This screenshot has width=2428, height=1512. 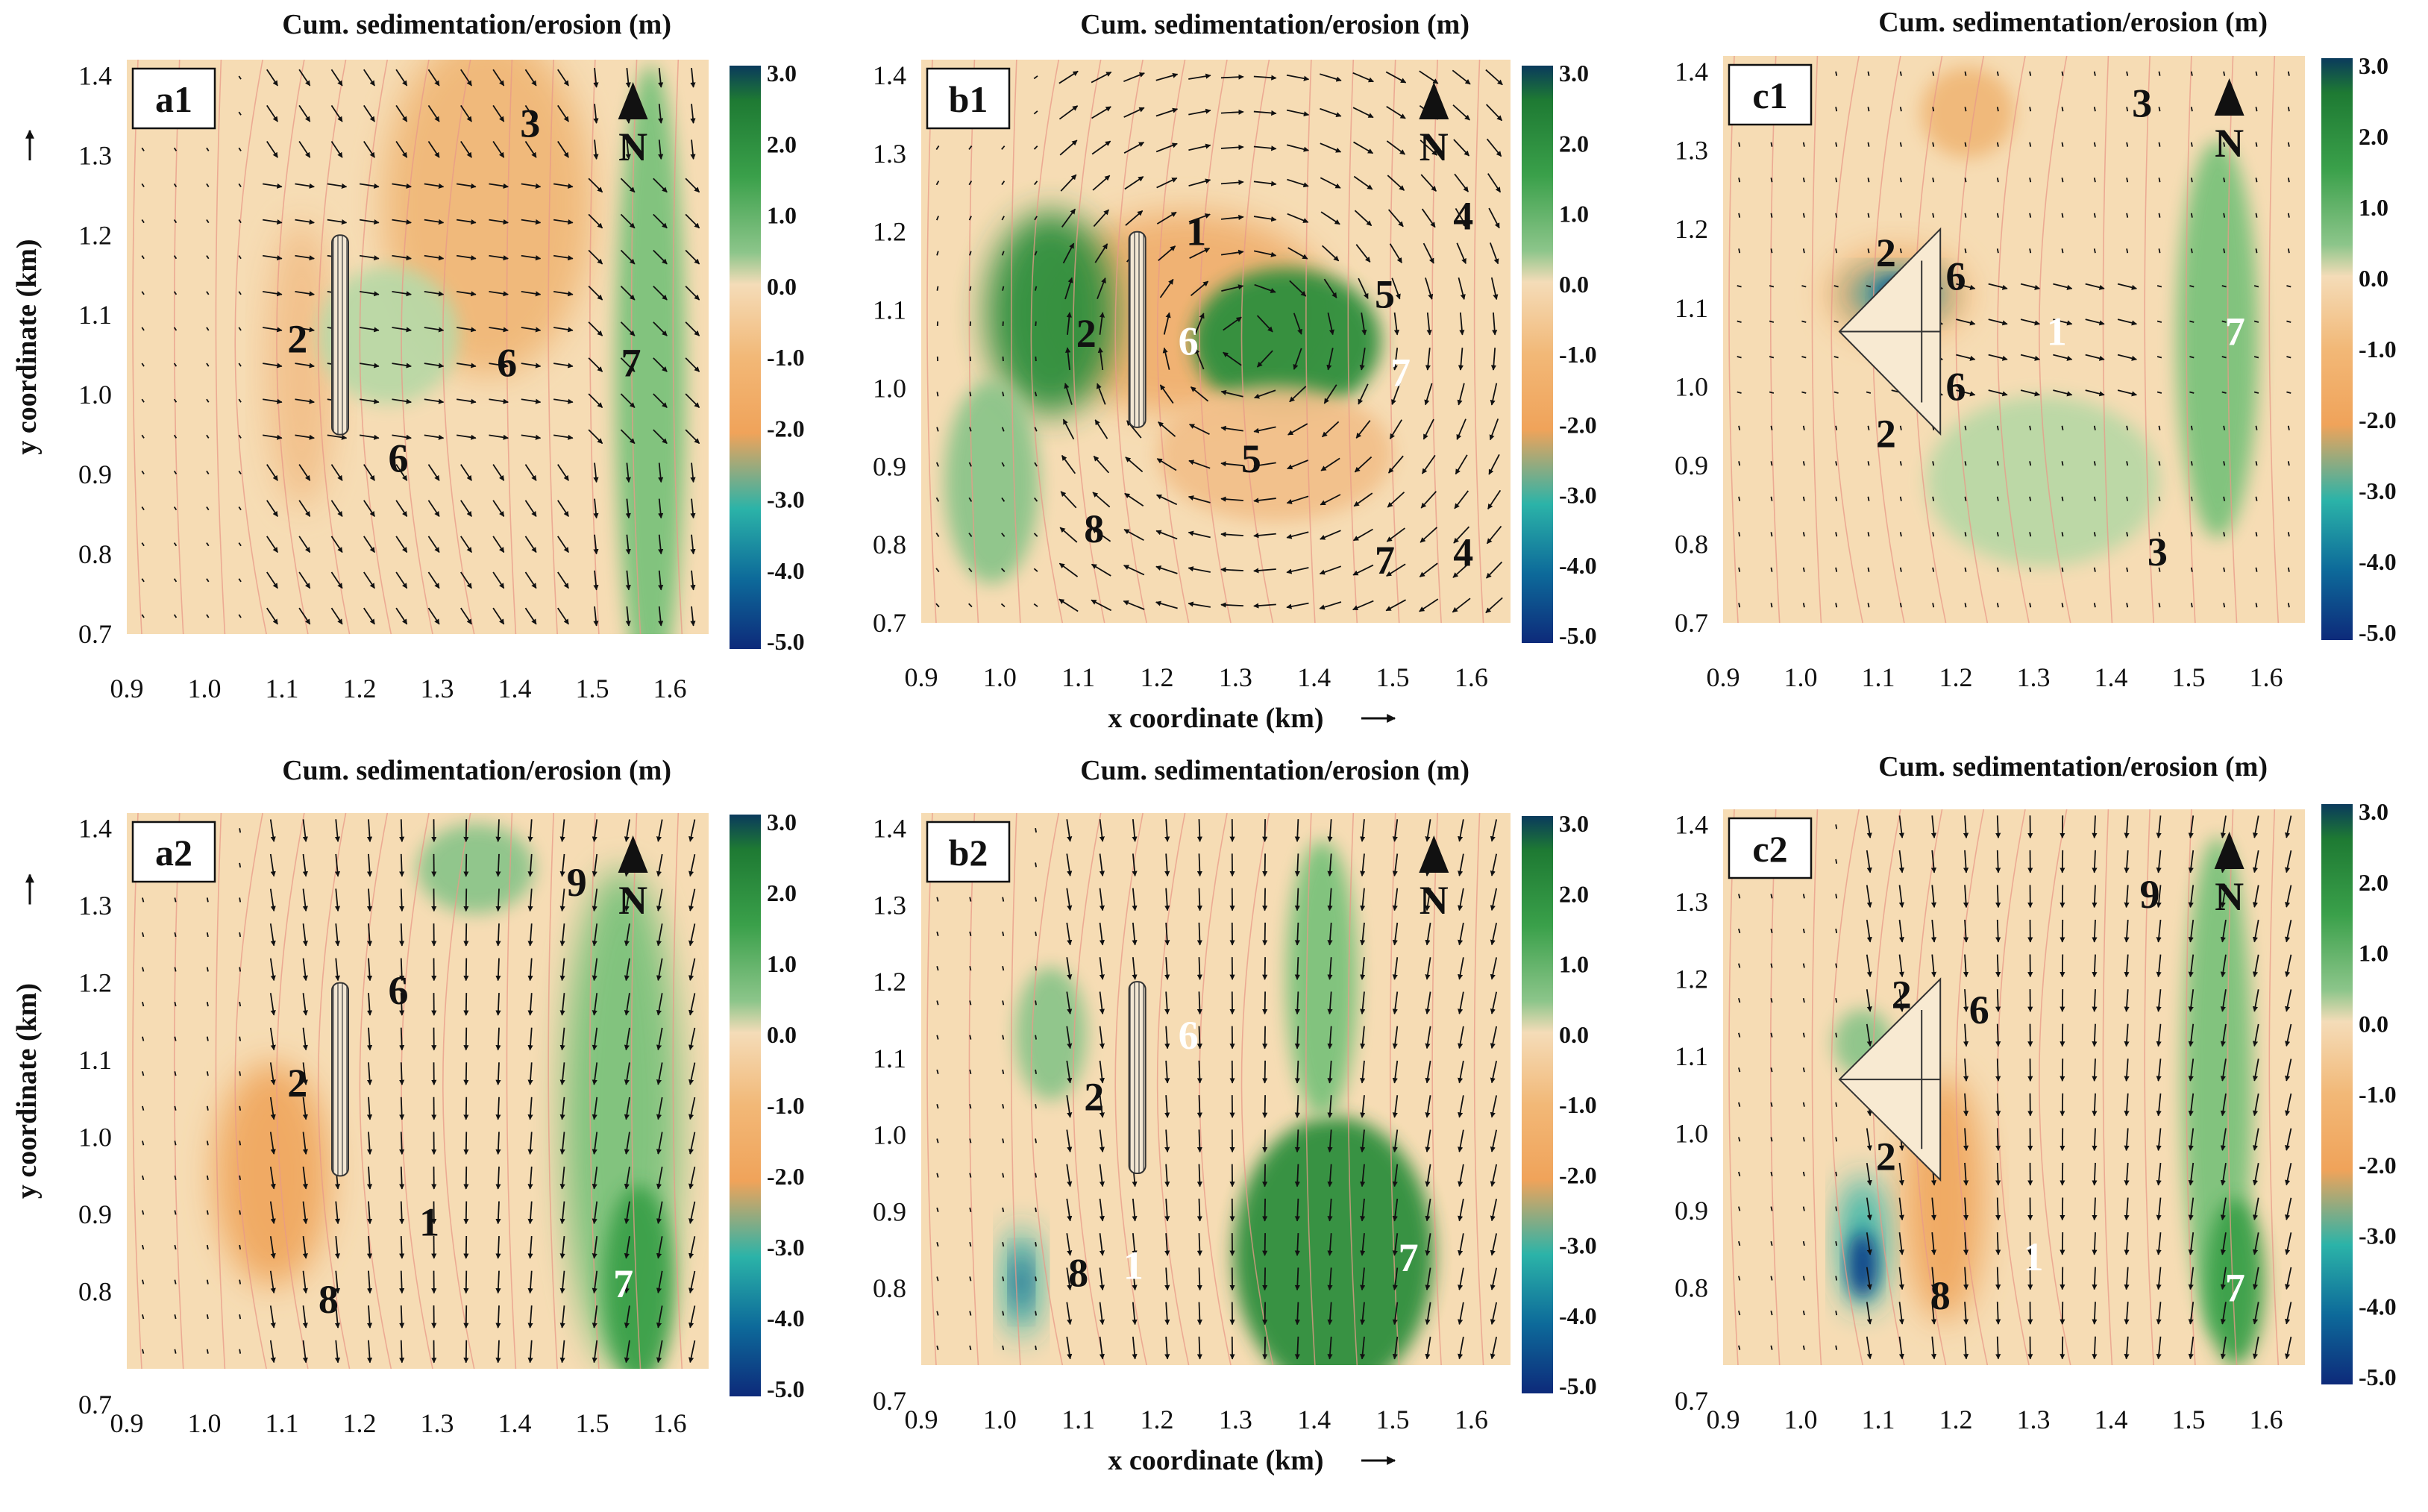 I want to click on y-tick-label: 1.0, so click(x=889, y=1135).